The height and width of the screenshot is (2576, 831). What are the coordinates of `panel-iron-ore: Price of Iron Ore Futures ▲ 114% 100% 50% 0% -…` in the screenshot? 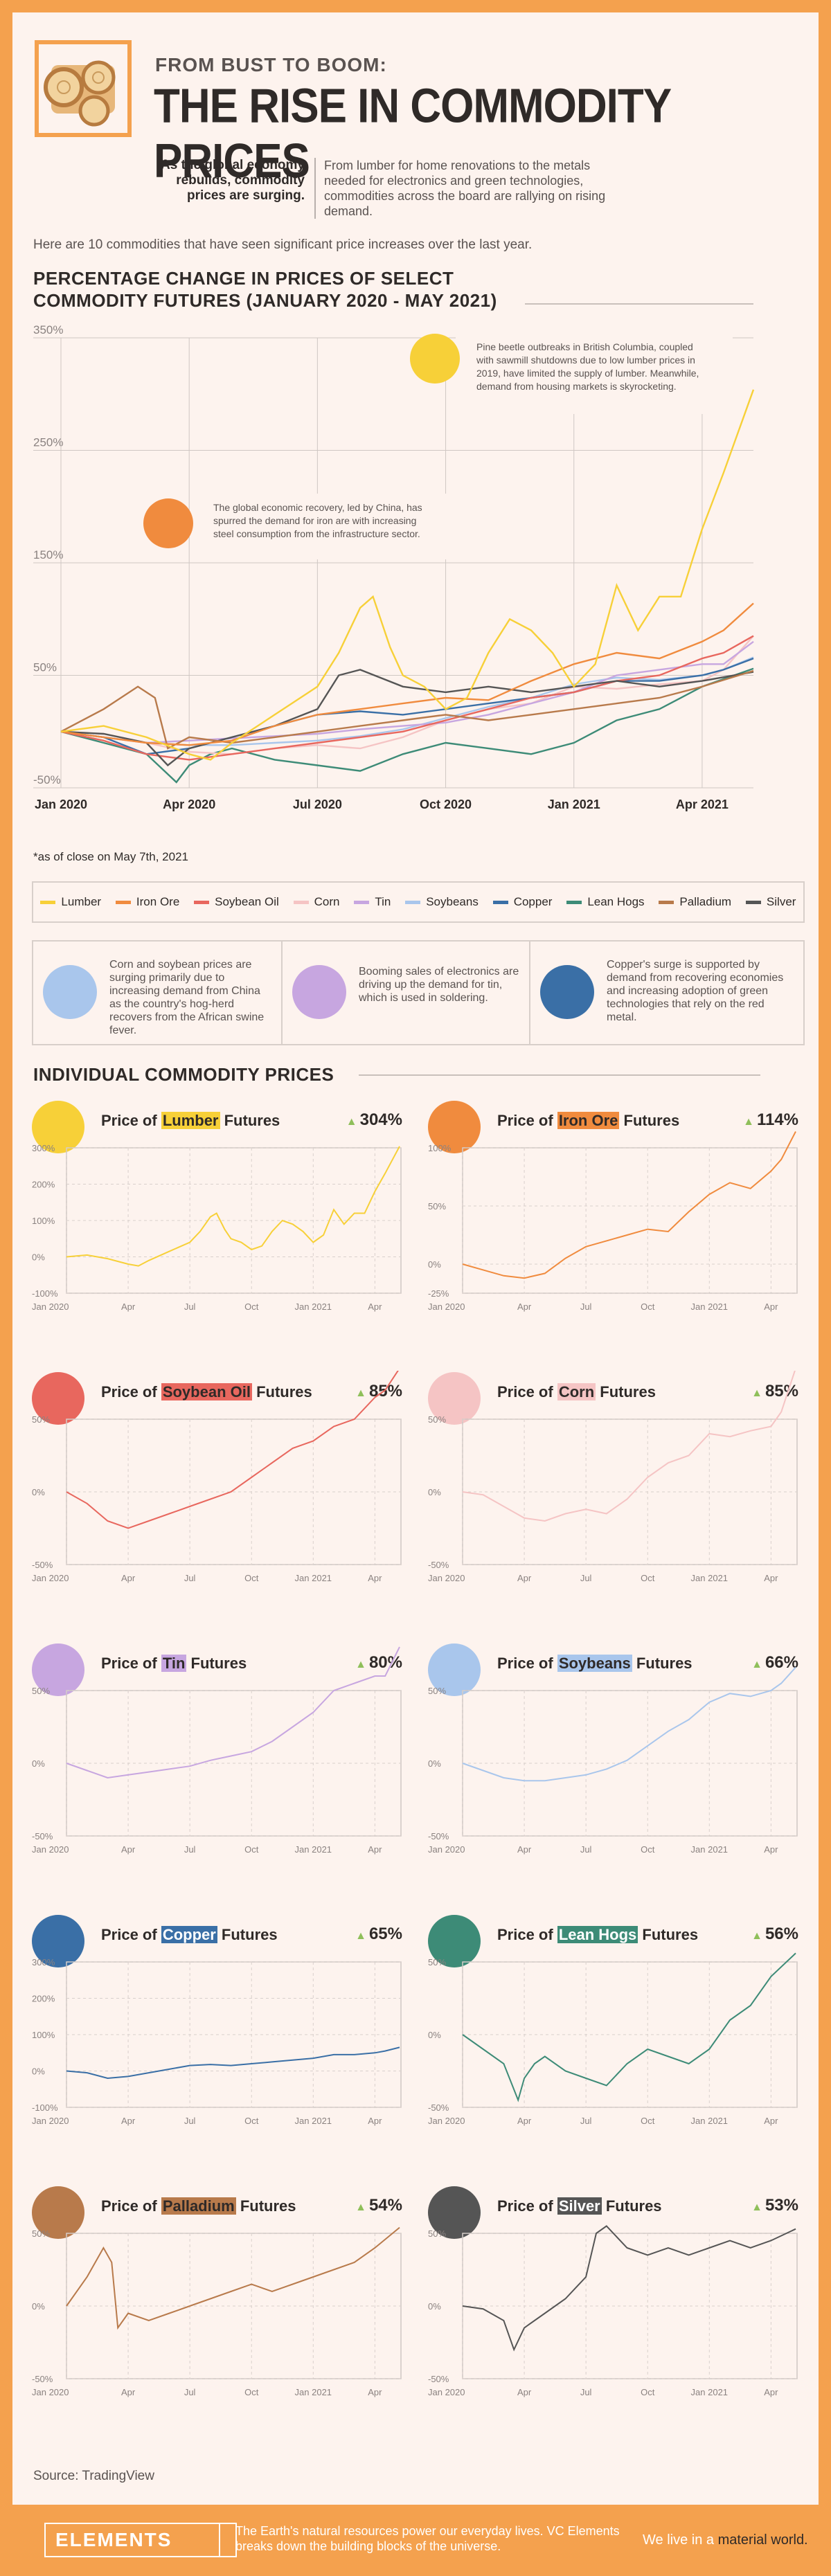 It's located at (613, 1213).